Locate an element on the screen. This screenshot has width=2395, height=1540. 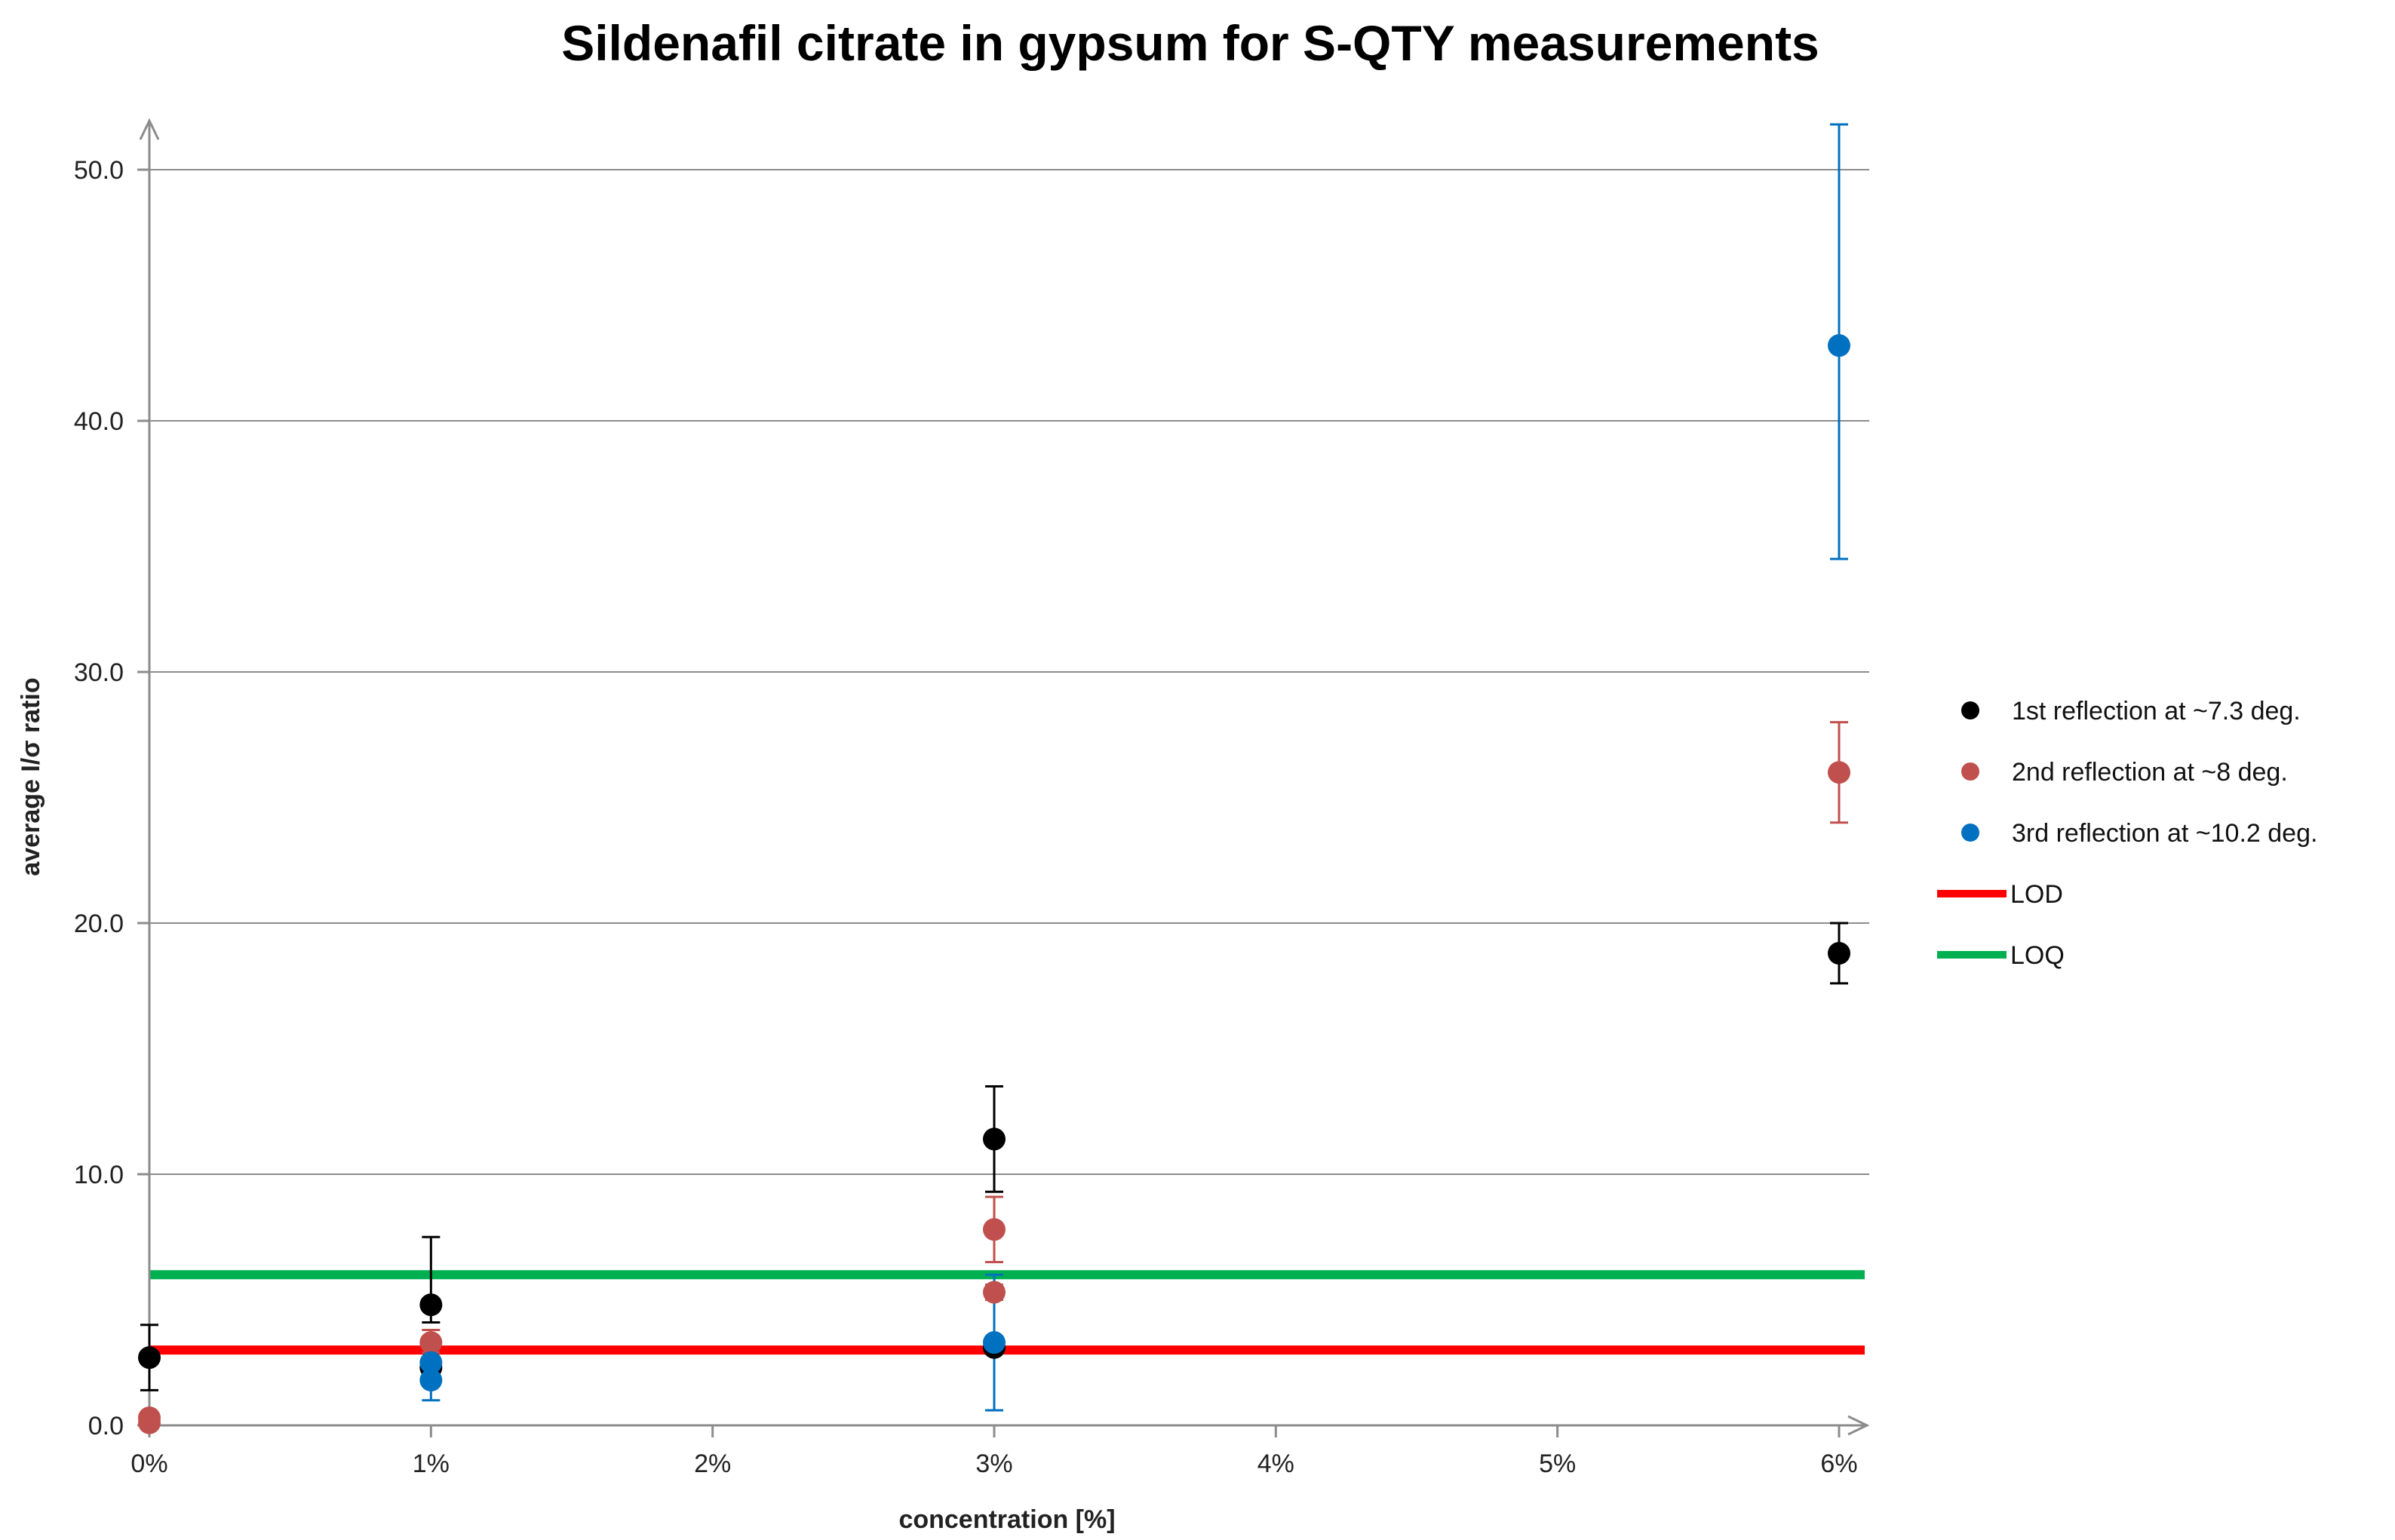
x-axis-title: concentration [%] is located at coordinates (1006, 1519).